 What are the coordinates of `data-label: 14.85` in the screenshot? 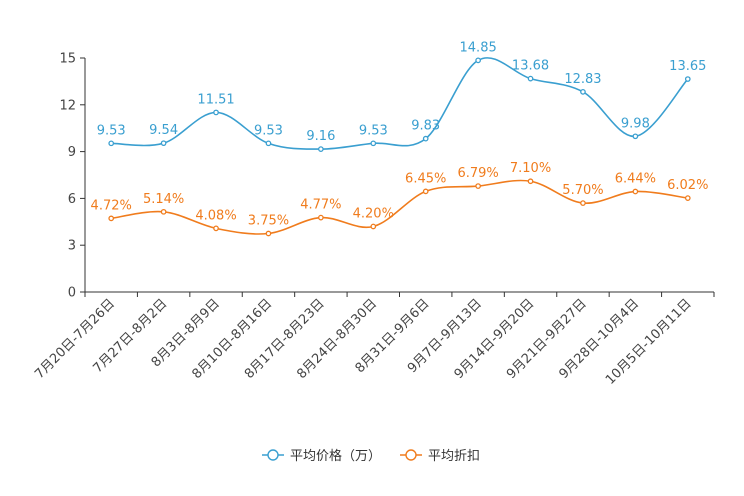 It's located at (478, 47).